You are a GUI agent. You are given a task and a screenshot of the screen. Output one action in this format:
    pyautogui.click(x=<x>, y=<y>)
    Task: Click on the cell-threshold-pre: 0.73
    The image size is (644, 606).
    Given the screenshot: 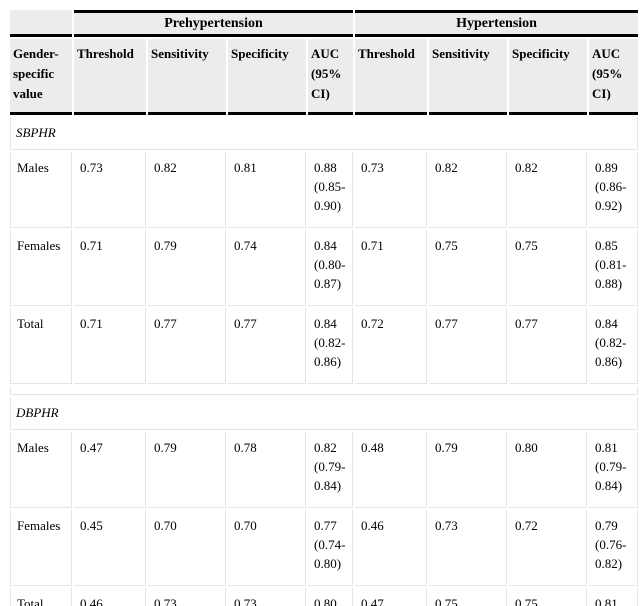 What is the action you would take?
    pyautogui.click(x=110, y=190)
    